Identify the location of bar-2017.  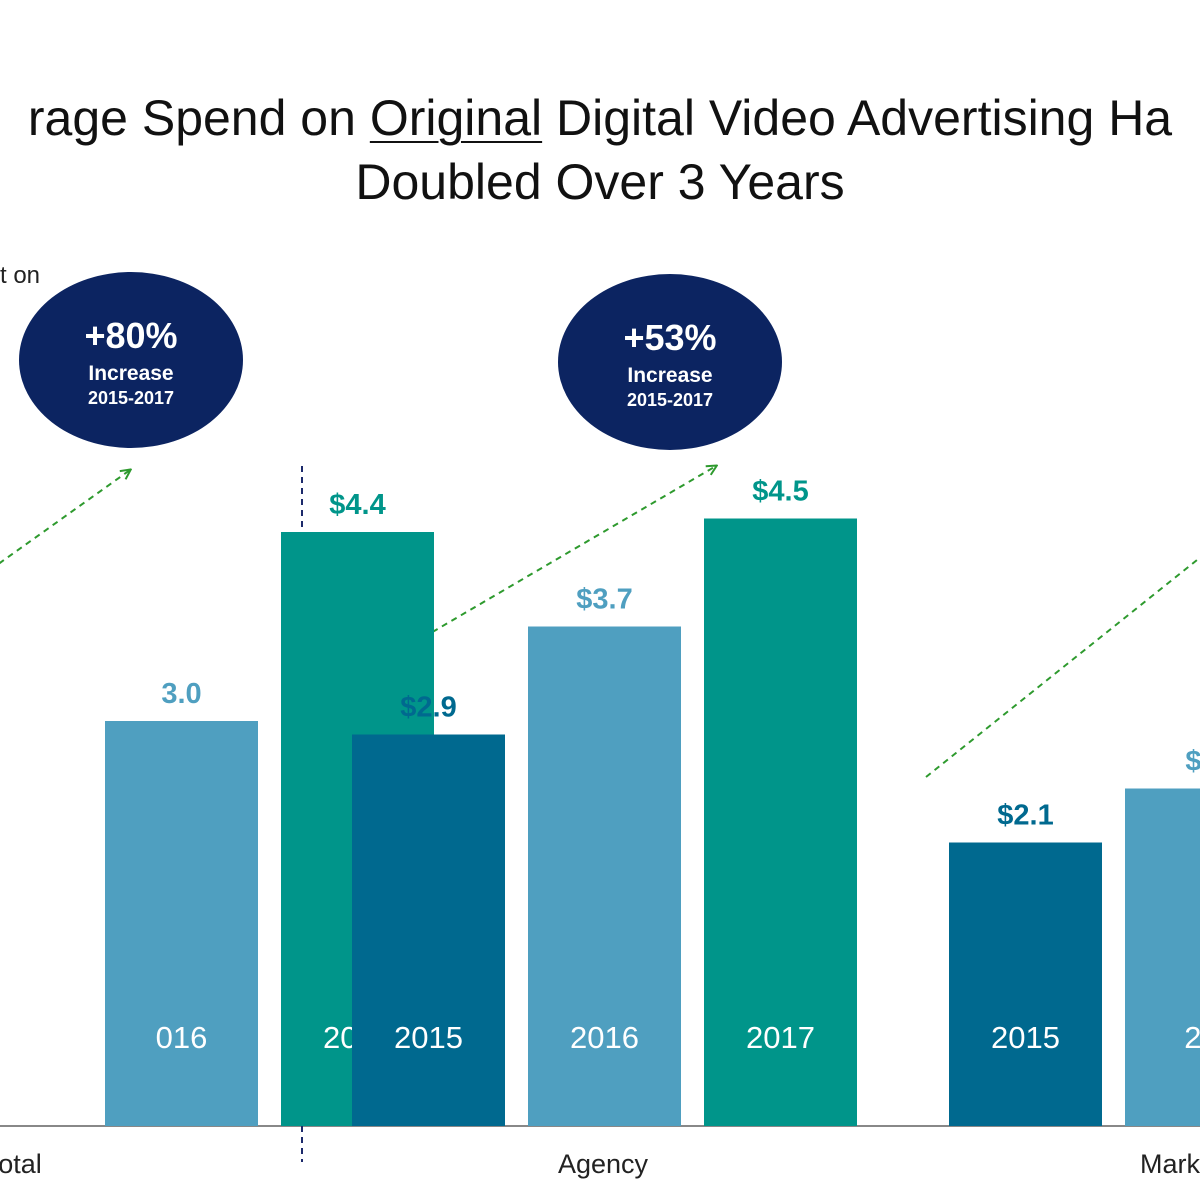
(780, 822).